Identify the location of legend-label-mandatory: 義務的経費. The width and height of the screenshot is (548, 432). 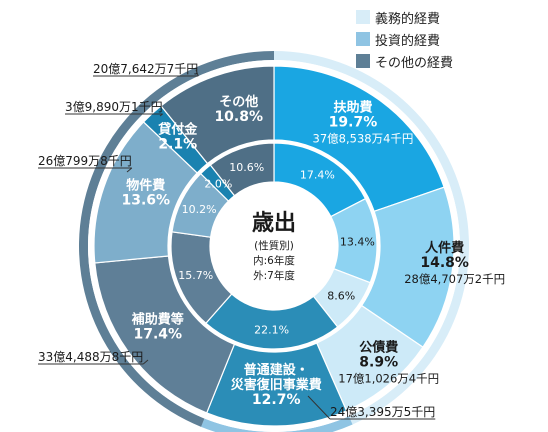
(408, 19).